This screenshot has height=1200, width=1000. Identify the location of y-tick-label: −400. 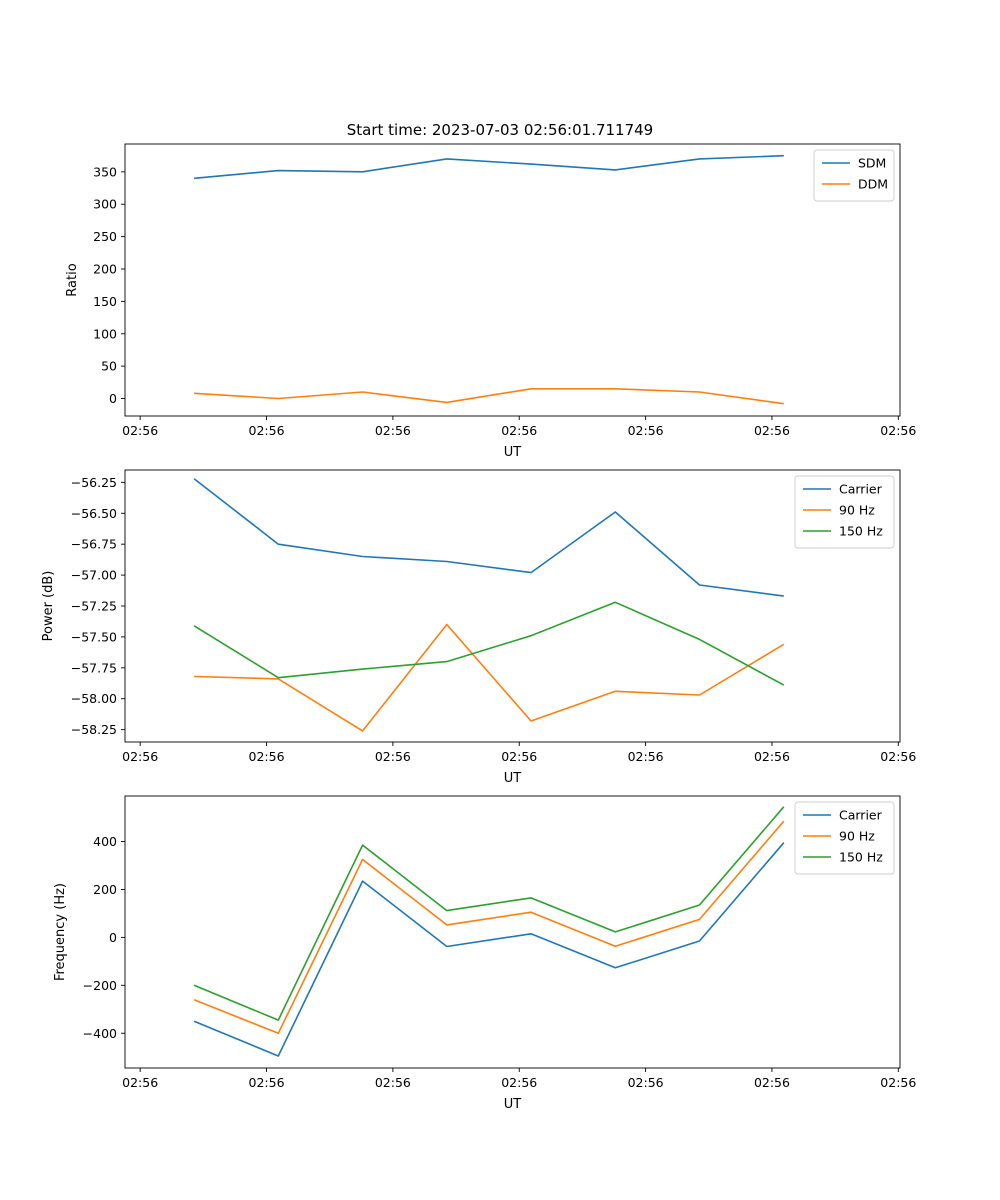
(100, 1033).